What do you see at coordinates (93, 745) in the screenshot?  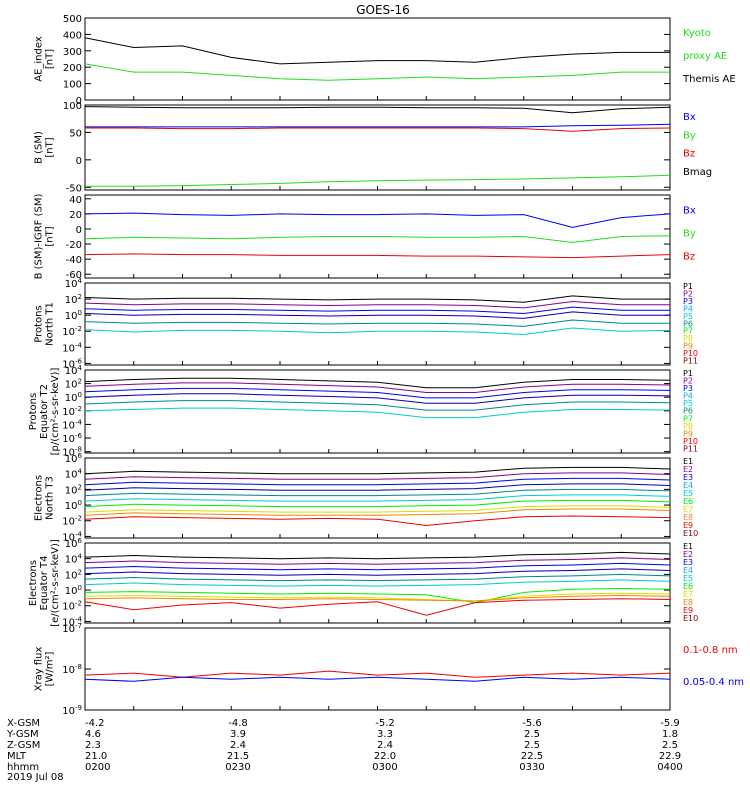 I see `time-axis-value: 2.3` at bounding box center [93, 745].